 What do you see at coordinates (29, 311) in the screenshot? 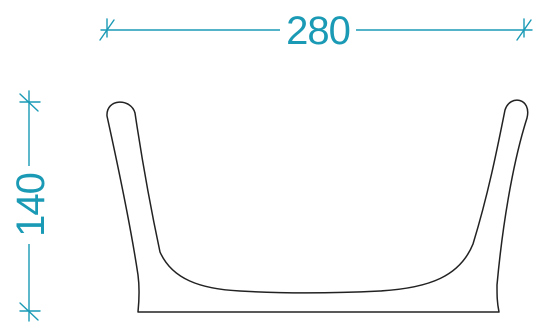
I see `height-tick-bottom` at bounding box center [29, 311].